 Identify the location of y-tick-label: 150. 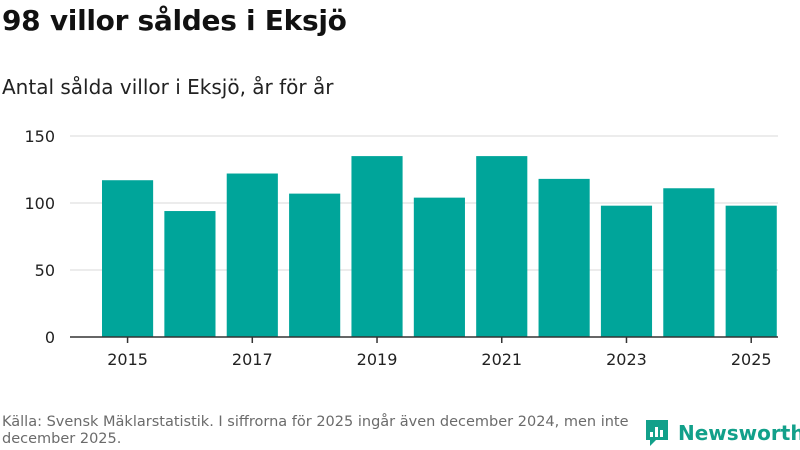
(39, 136).